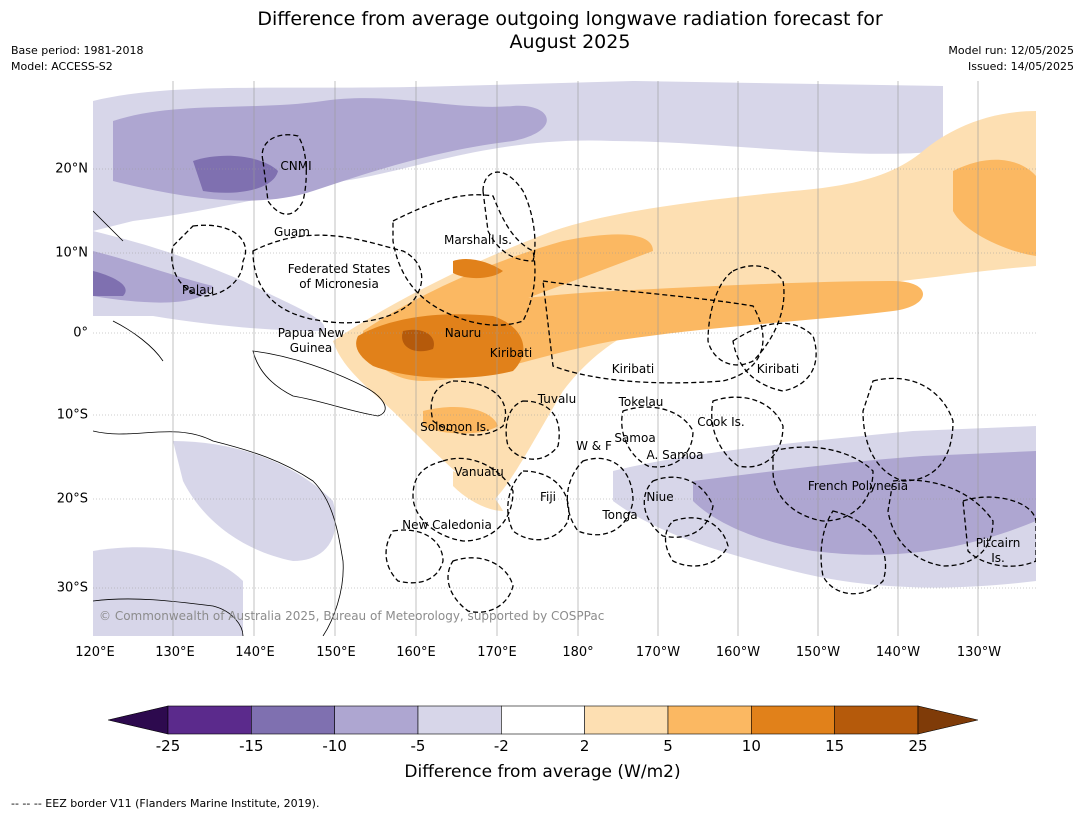 This screenshot has width=1085, height=816. What do you see at coordinates (778, 369) in the screenshot?
I see `label-kiribati-east: Kiribati` at bounding box center [778, 369].